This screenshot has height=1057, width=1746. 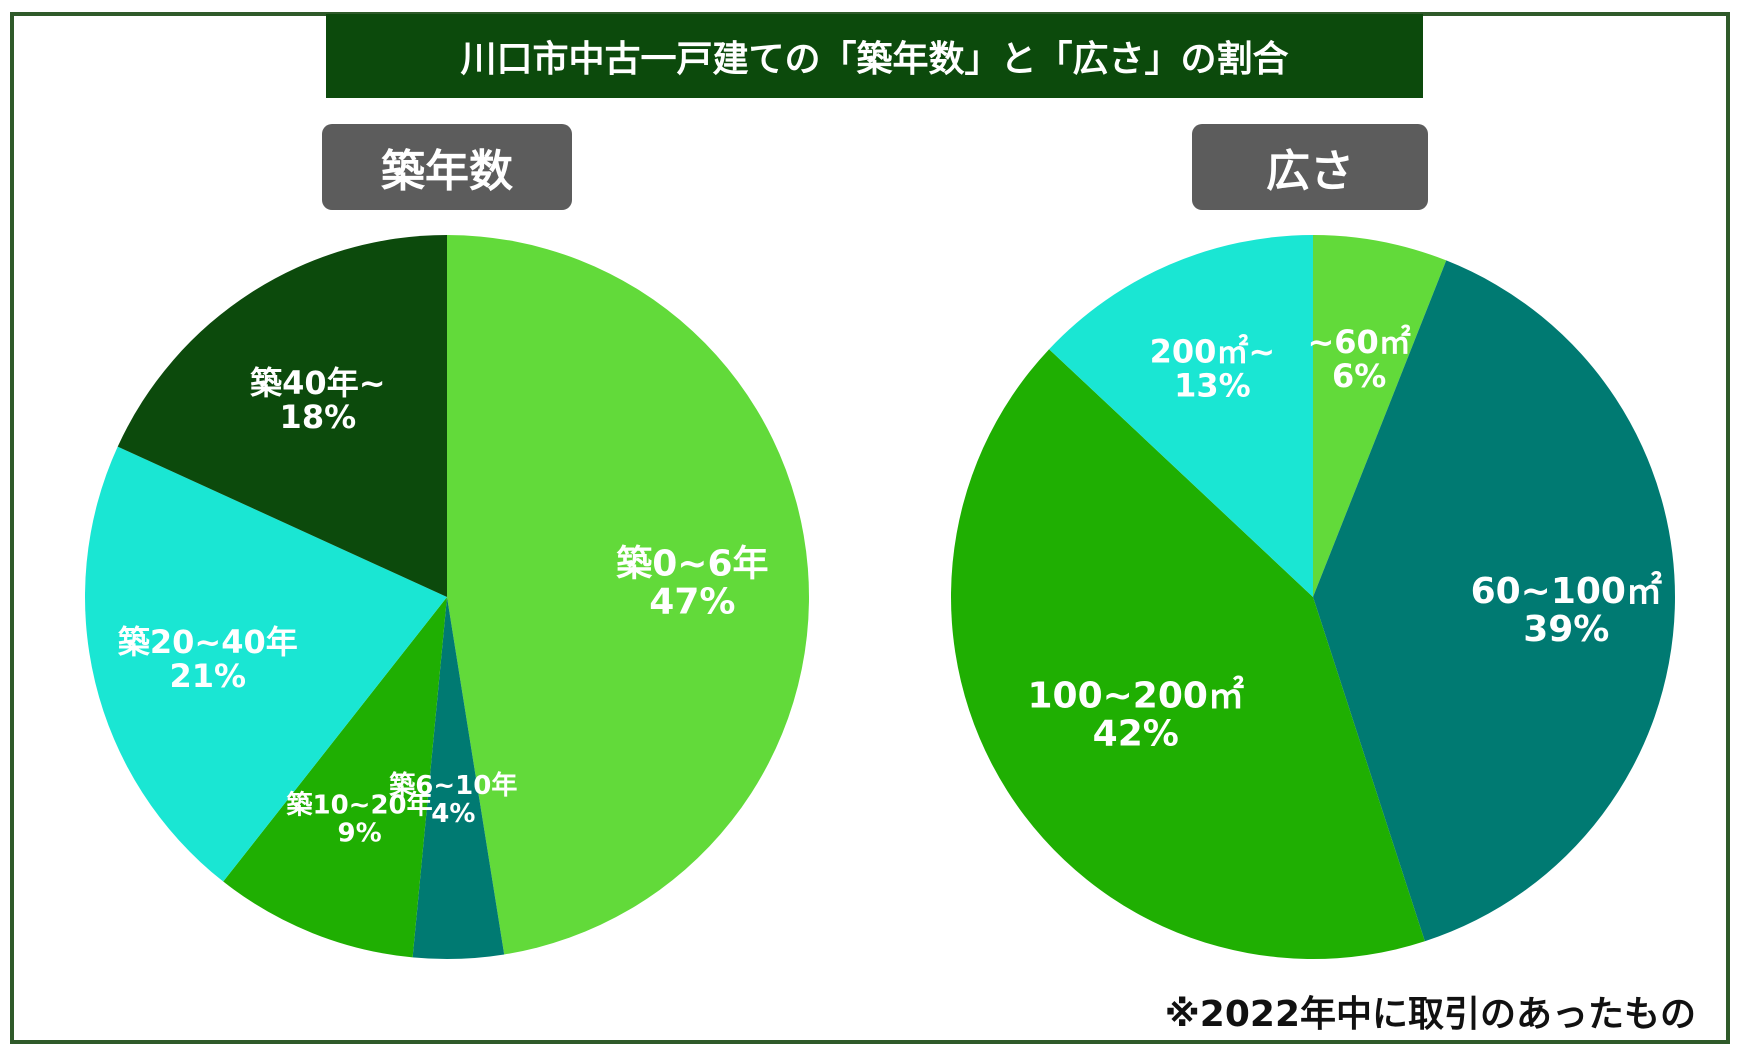 What do you see at coordinates (1566, 629) in the screenshot?
I see `slice-value-label: 39%` at bounding box center [1566, 629].